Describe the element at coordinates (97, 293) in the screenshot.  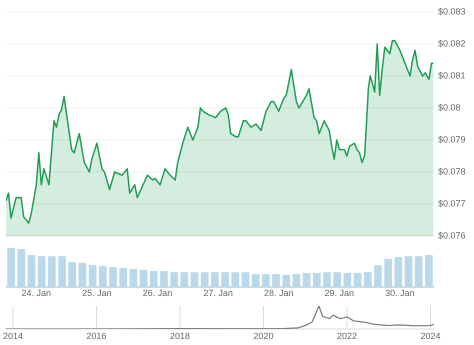
I see `x-tick-label: 25. Jan` at that location.